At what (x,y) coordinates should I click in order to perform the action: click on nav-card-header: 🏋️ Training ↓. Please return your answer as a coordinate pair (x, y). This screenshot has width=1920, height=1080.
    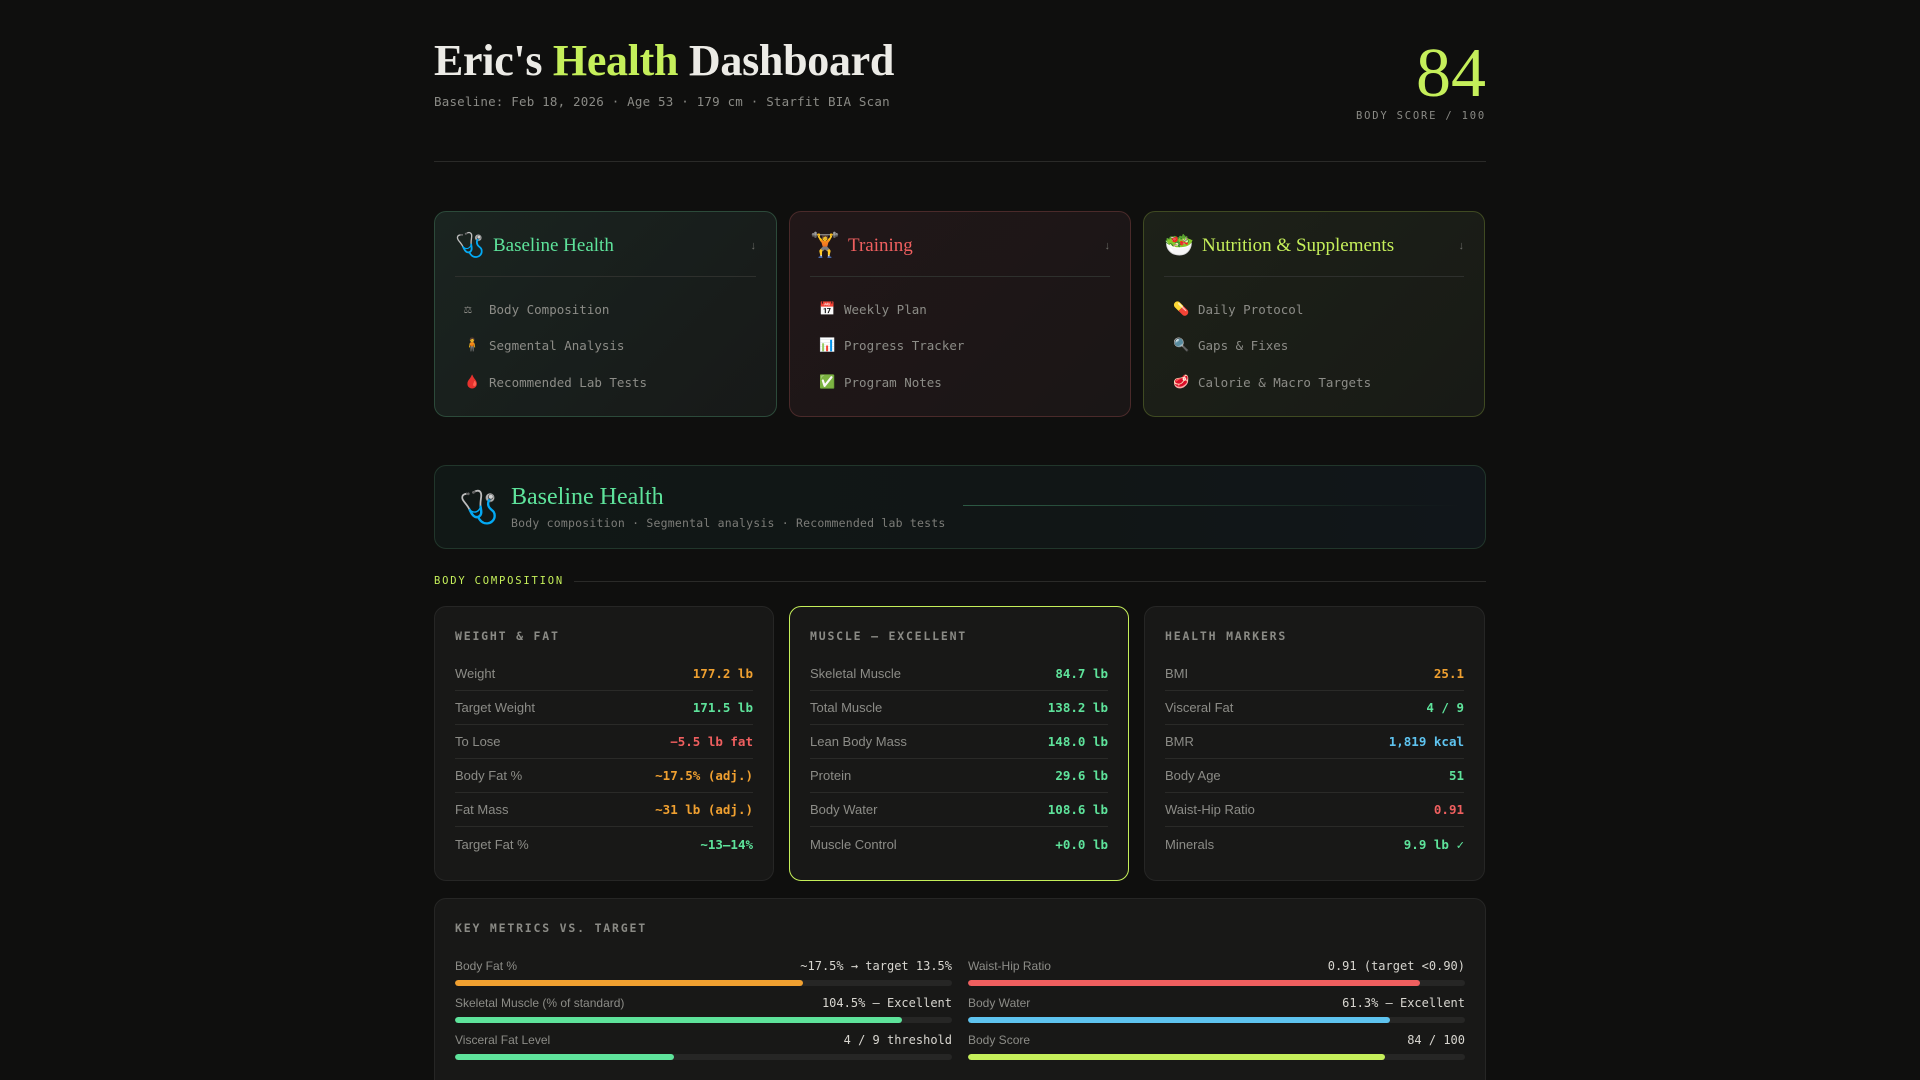
    Looking at the image, I should click on (960, 246).